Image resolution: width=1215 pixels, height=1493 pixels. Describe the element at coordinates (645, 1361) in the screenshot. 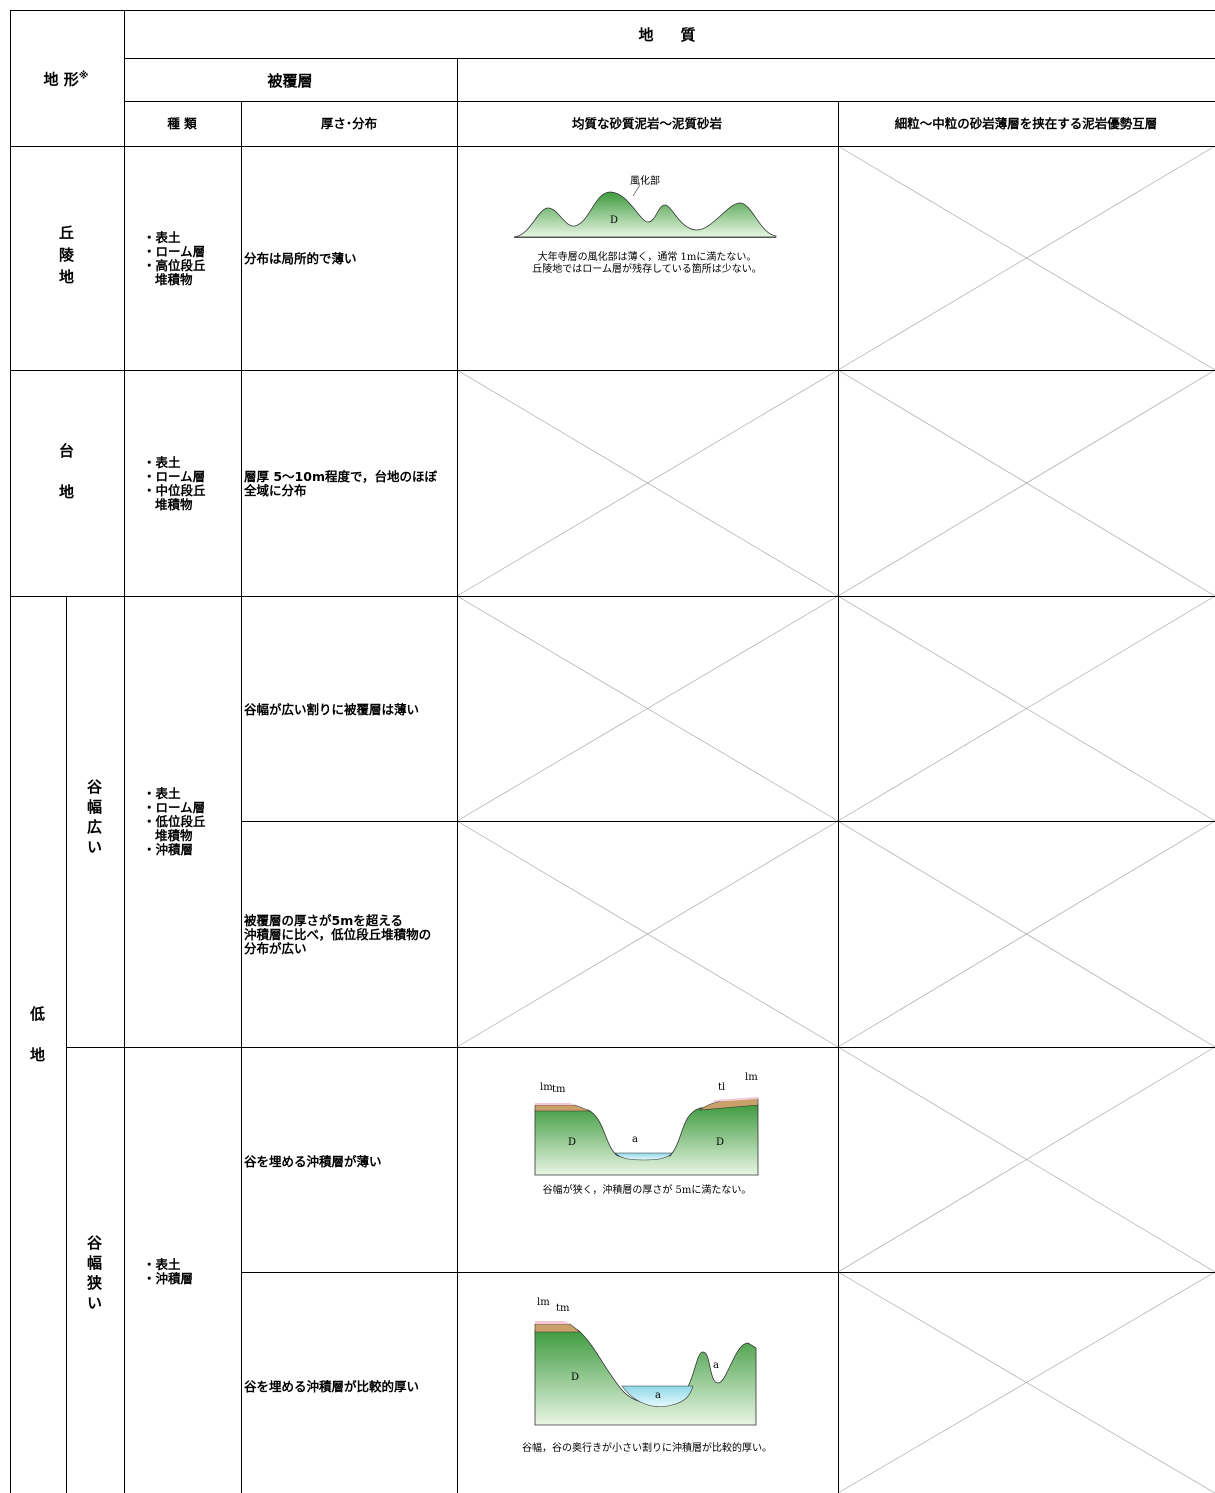

I see `thick-valley-figure: lm tm D a a` at that location.